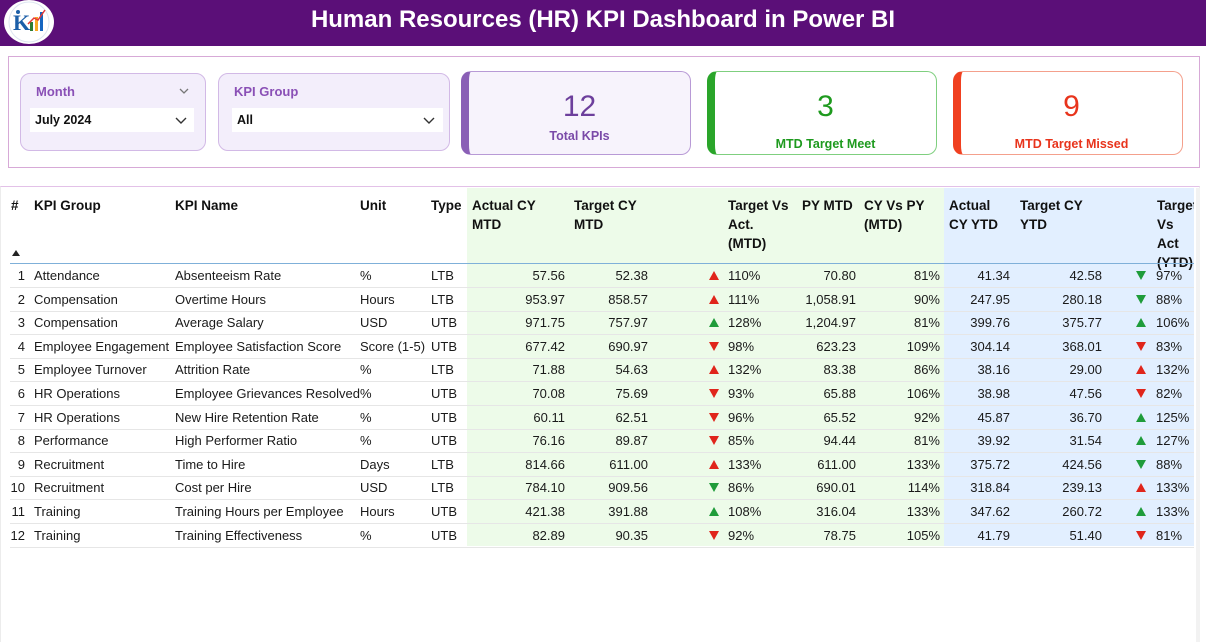  What do you see at coordinates (373, 205) in the screenshot?
I see `column-header-unit: Unit` at bounding box center [373, 205].